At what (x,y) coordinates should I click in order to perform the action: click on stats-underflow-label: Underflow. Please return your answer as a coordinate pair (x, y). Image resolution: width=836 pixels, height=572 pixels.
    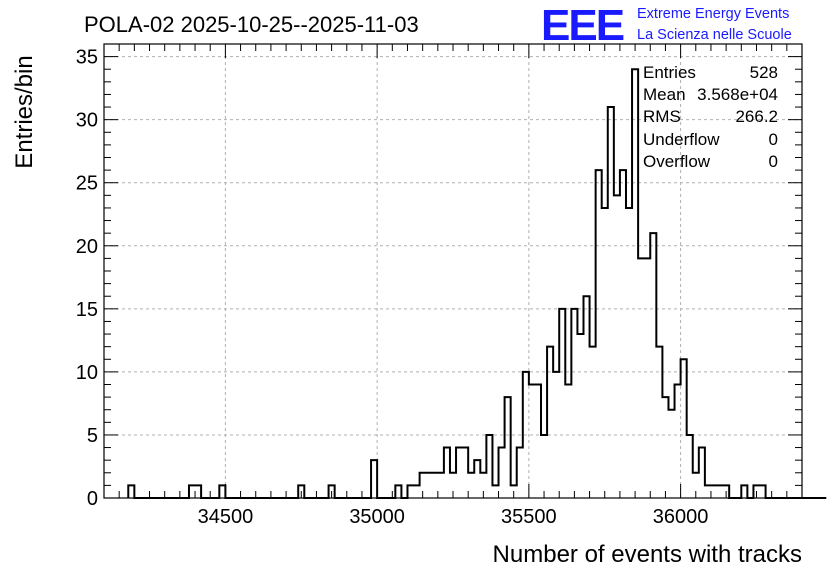
    Looking at the image, I should click on (681, 139).